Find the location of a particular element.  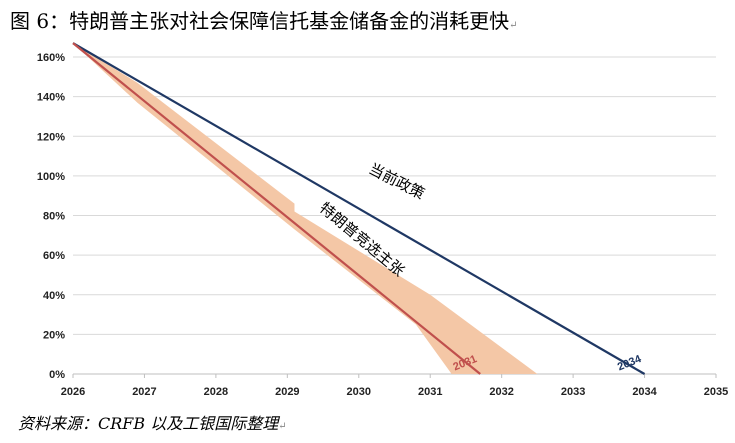

y-tick-label: 120% is located at coordinates (51, 137).